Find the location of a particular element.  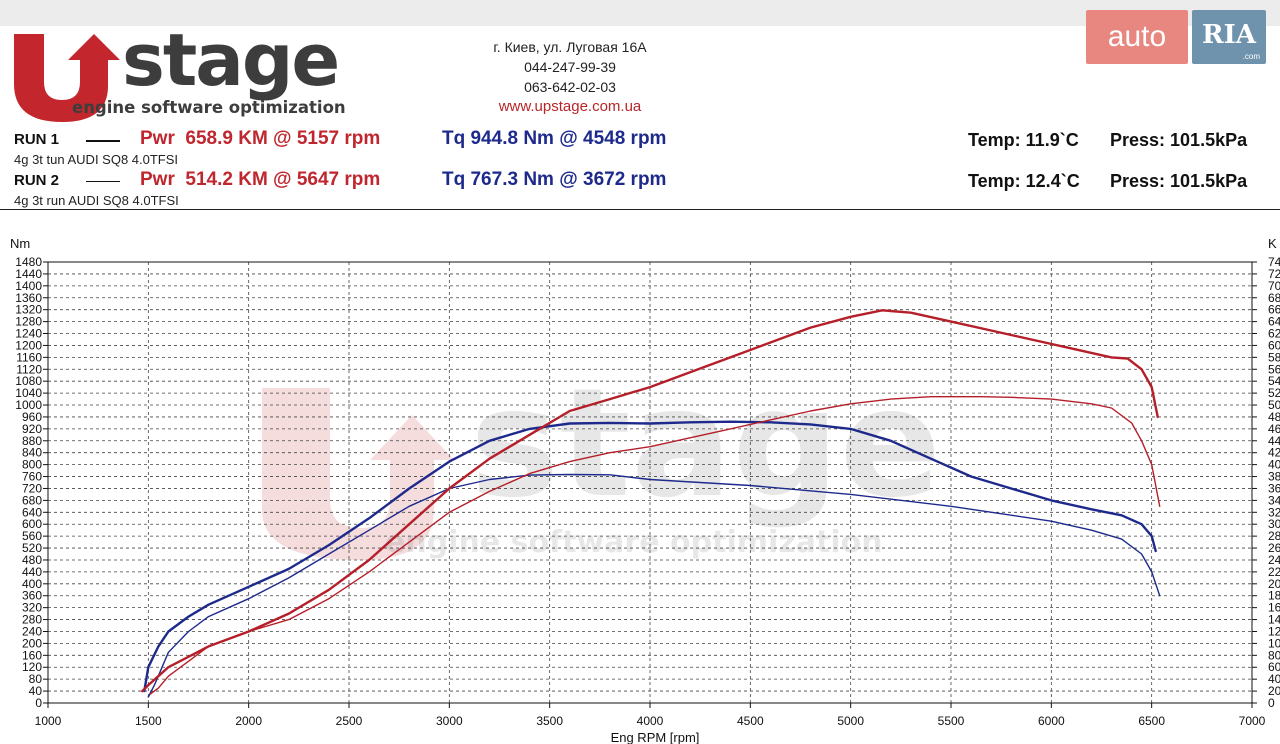

y-tick-label: 720 is located at coordinates (32, 488).